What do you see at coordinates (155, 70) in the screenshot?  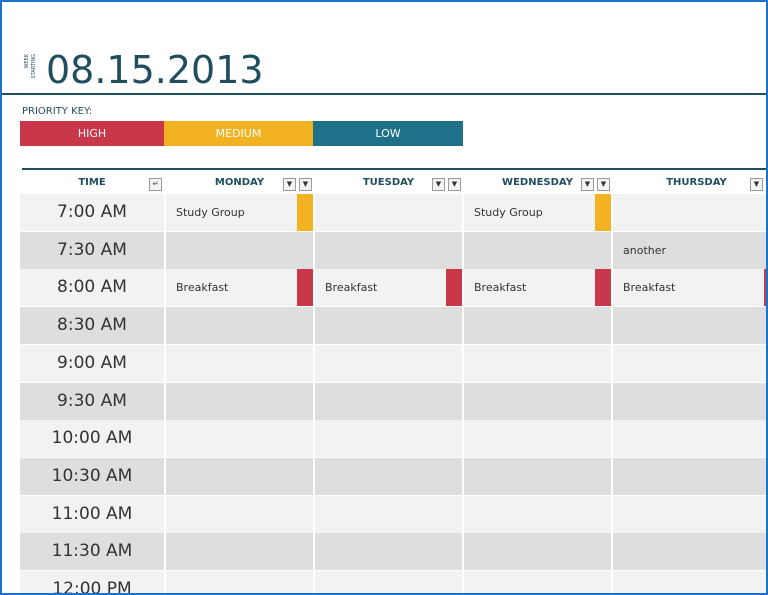 I see `week-date: 08.15.2013` at bounding box center [155, 70].